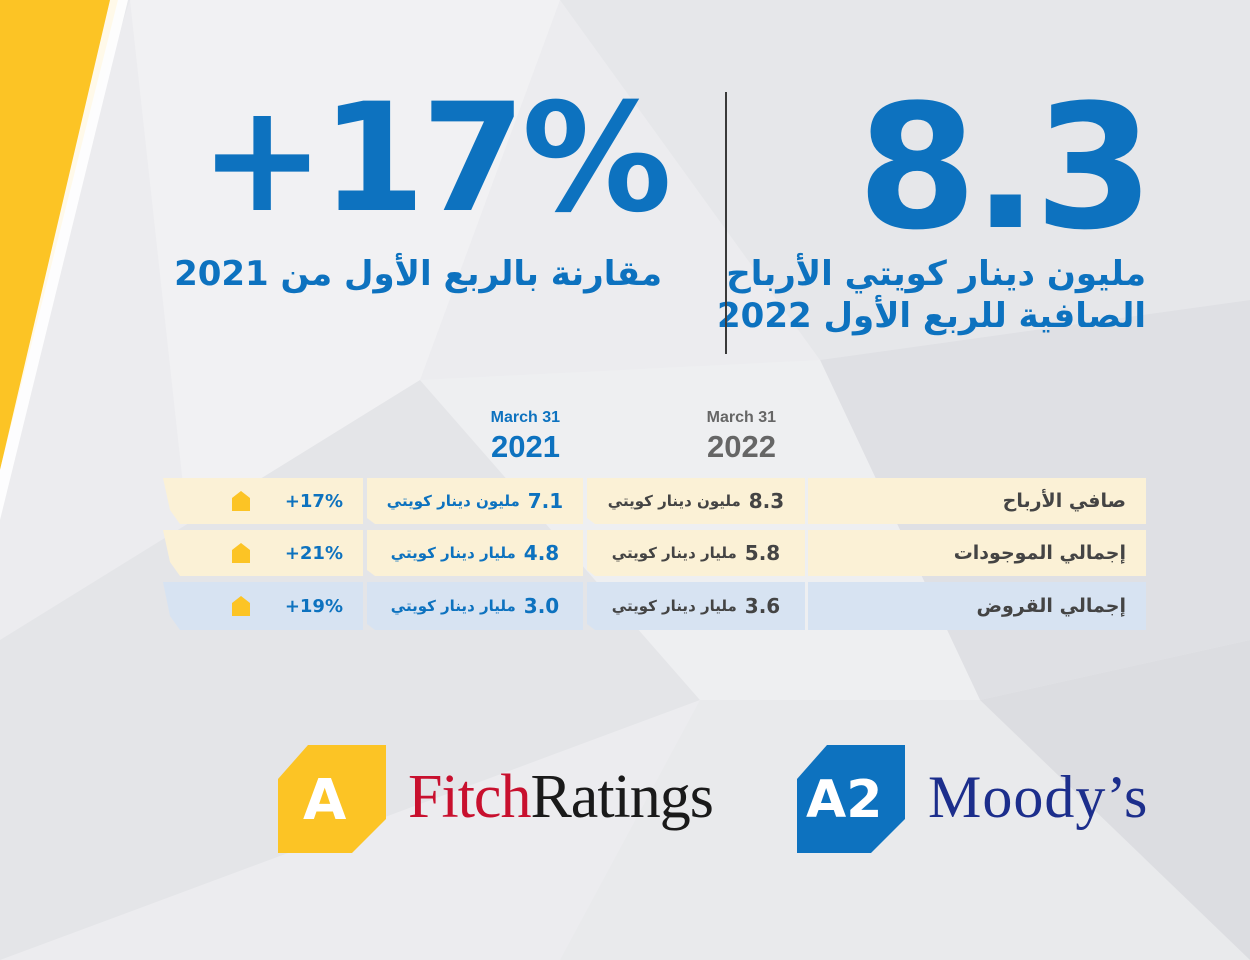 Image resolution: width=1250 pixels, height=960 pixels. I want to click on row-net-profit-2021: 7.1 مليون دينار كويتي, so click(475, 501).